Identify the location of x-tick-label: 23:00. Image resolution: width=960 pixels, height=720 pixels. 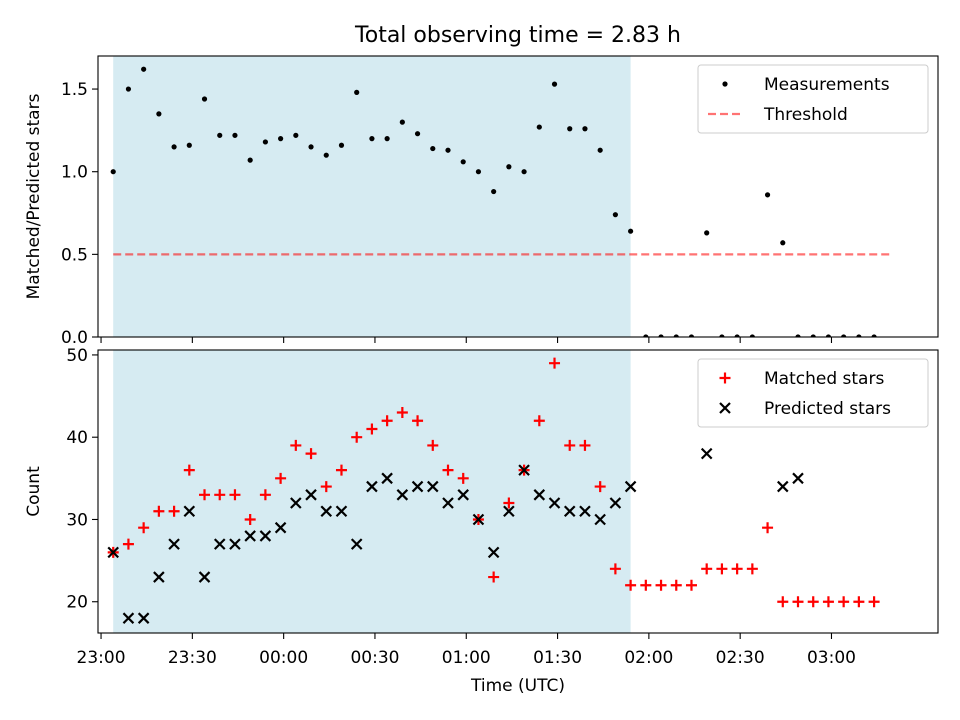
(101, 658).